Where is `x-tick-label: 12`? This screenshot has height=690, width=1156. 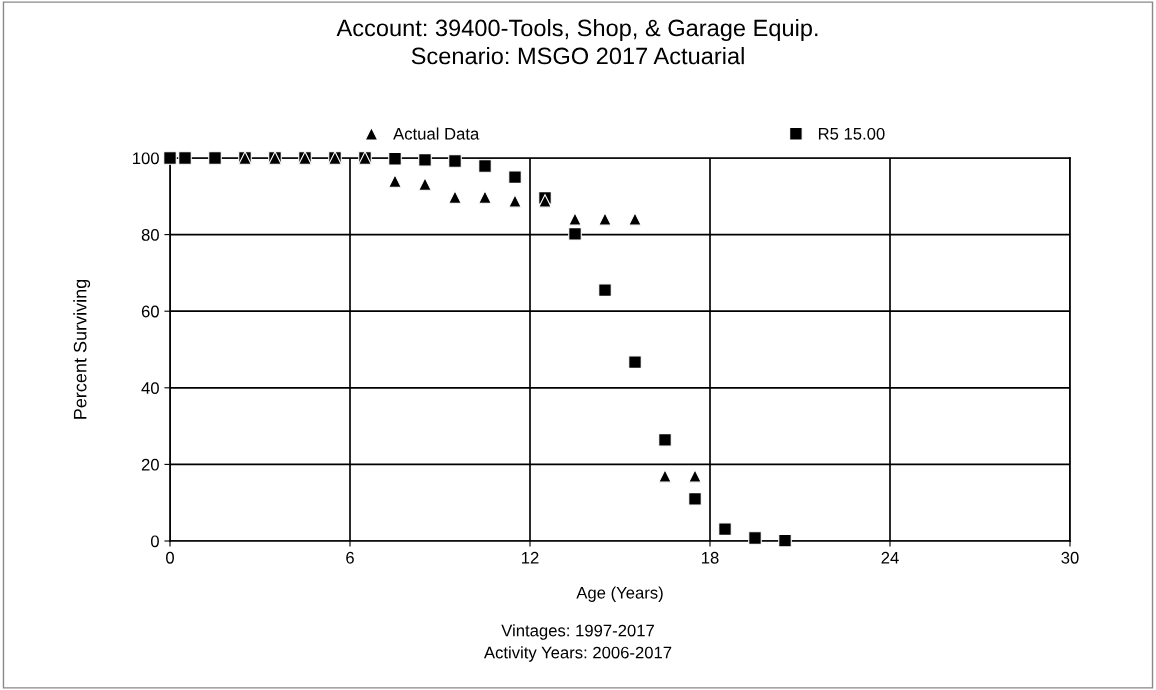
x-tick-label: 12 is located at coordinates (530, 557).